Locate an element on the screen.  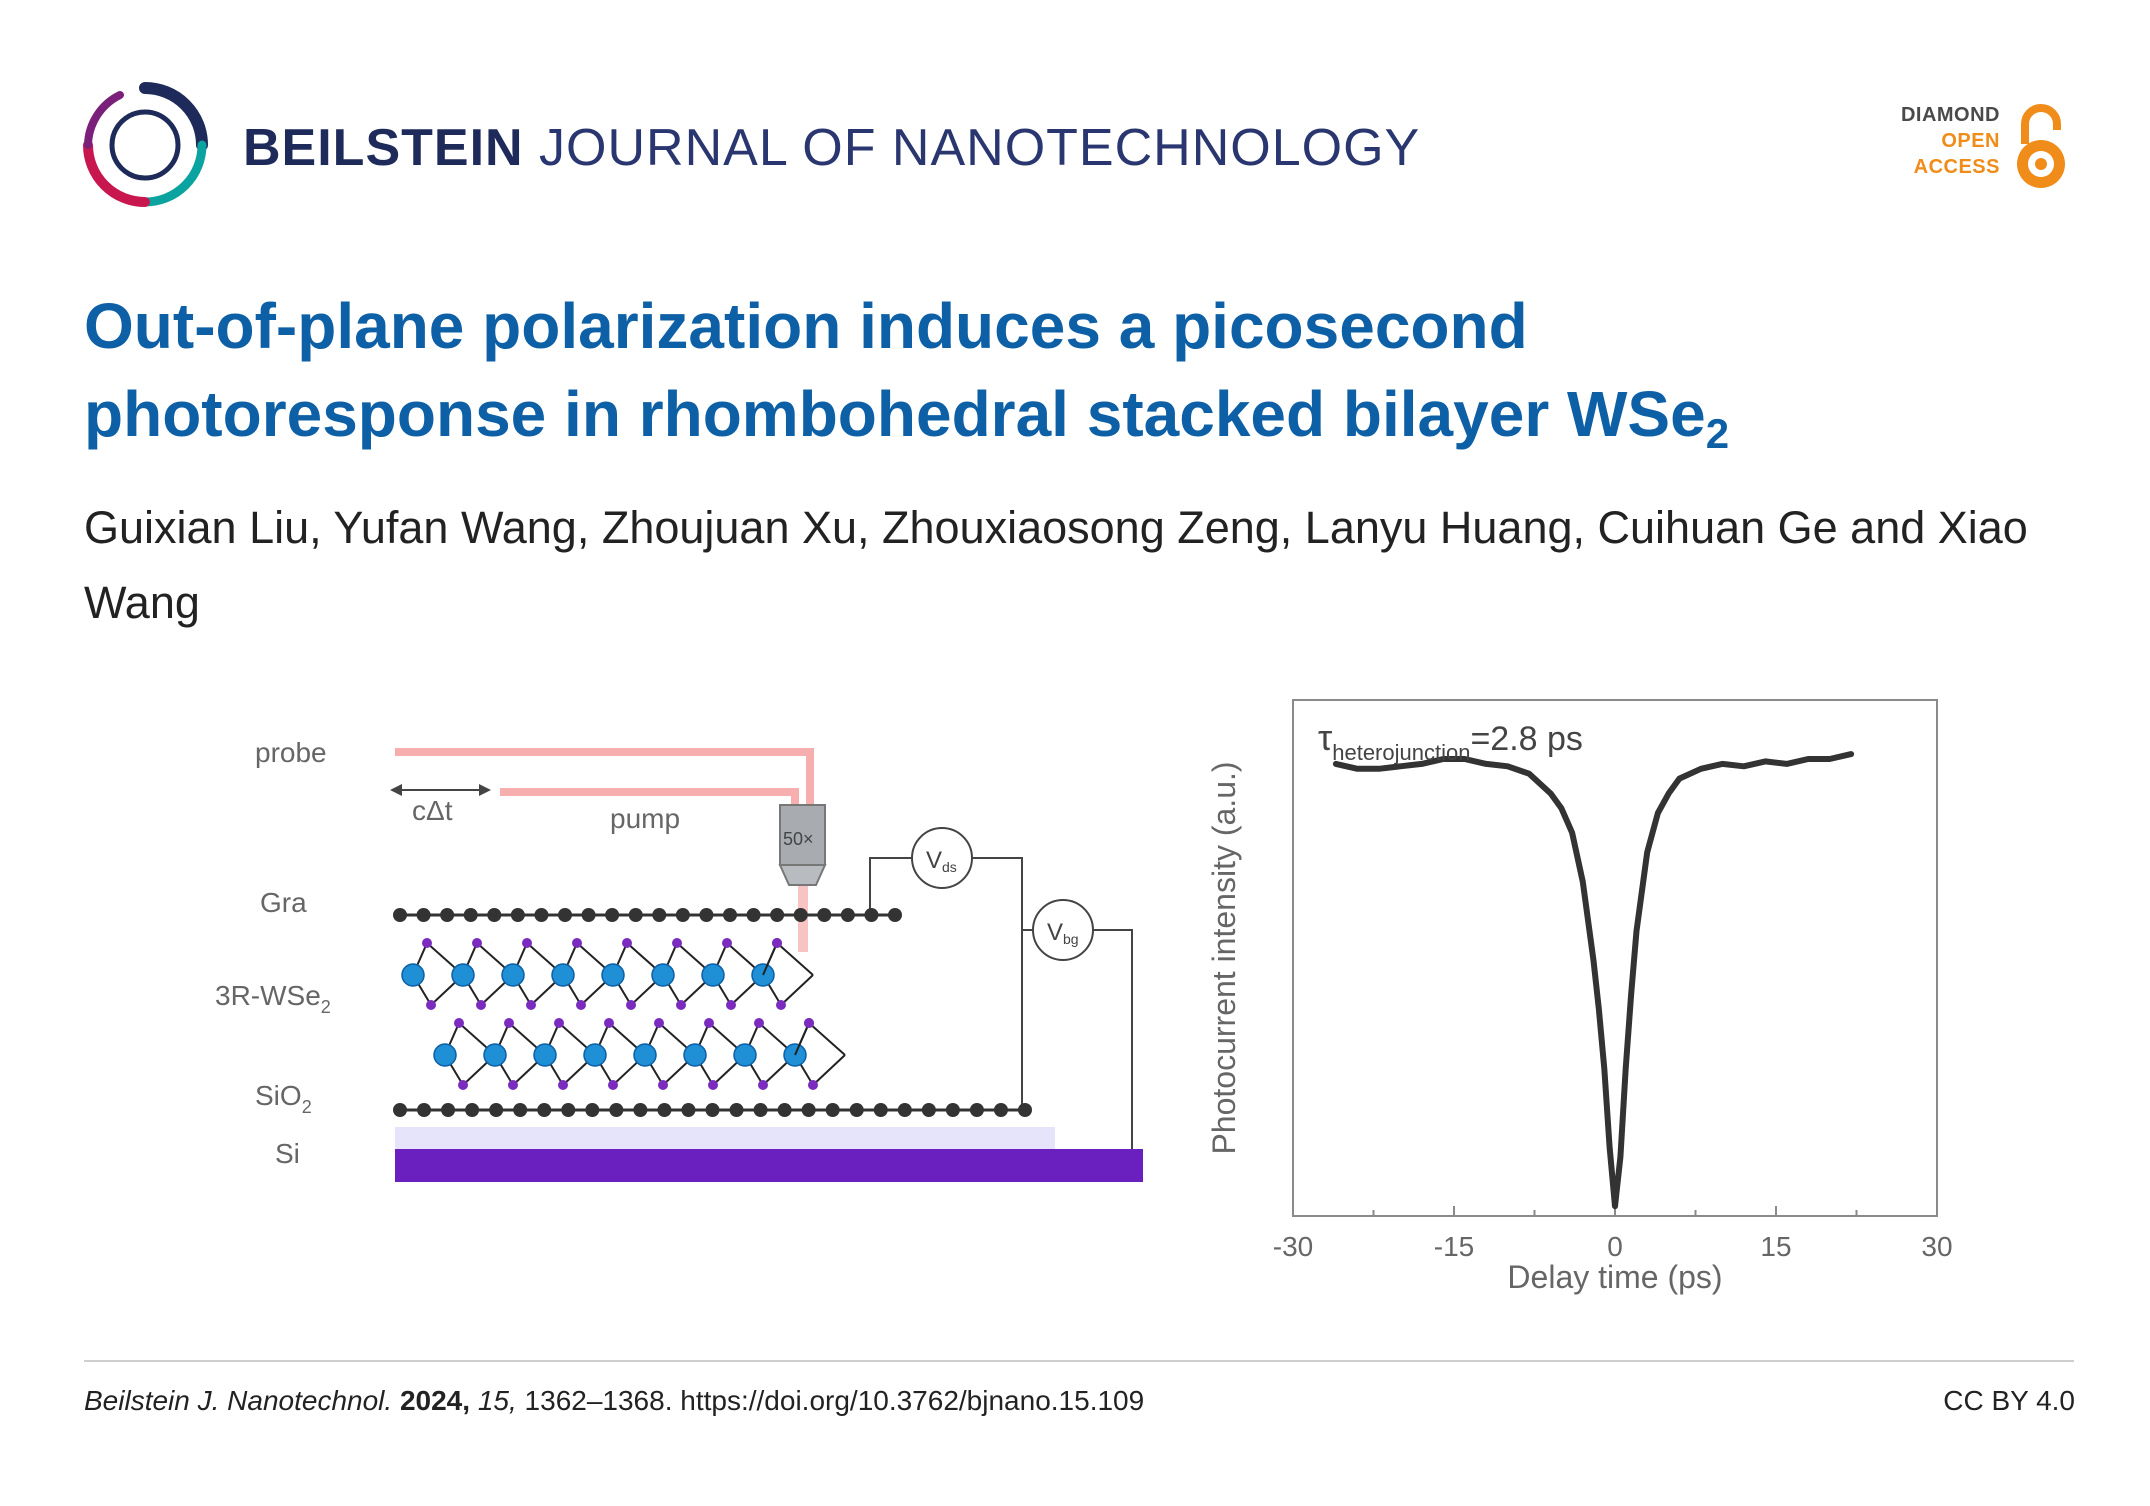
x-tick-label: -15 is located at coordinates (1454, 1246).